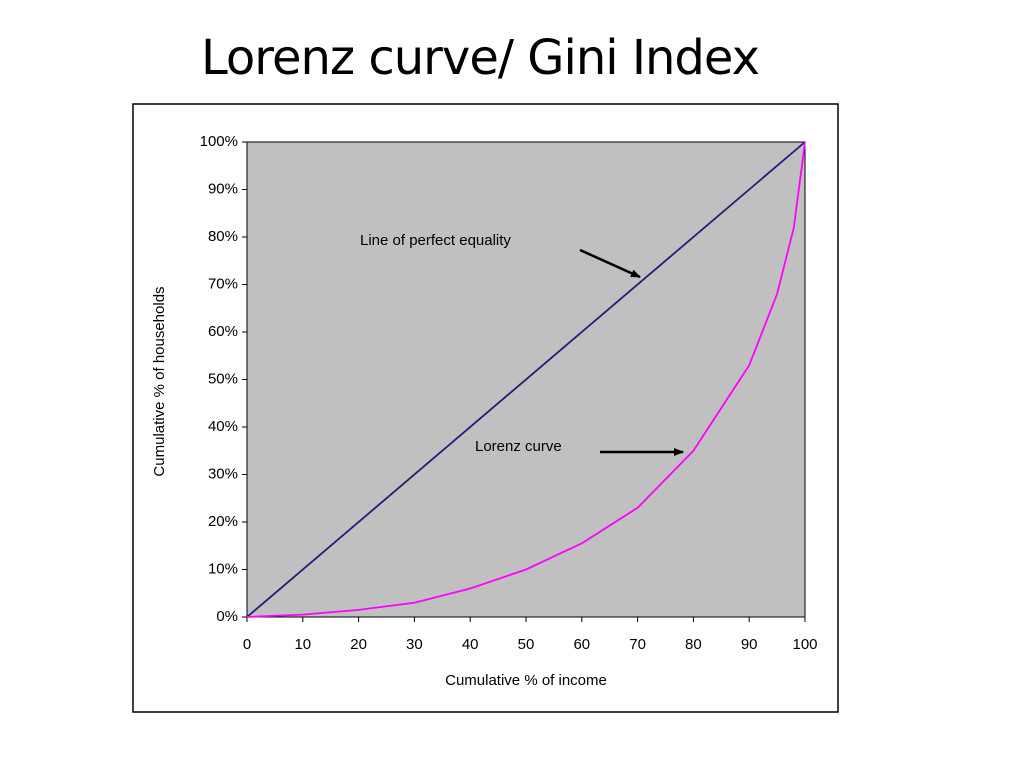 The width and height of the screenshot is (1024, 768). I want to click on annotation: Lorenz curve, so click(518, 446).